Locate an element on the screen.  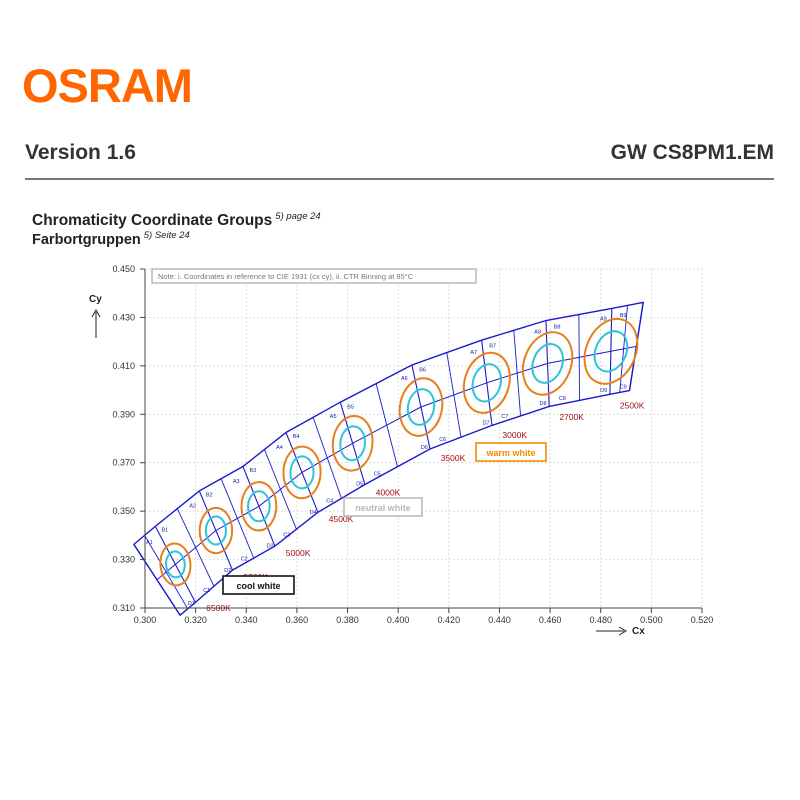
bin-grid-label: D8 is located at coordinates (543, 404).